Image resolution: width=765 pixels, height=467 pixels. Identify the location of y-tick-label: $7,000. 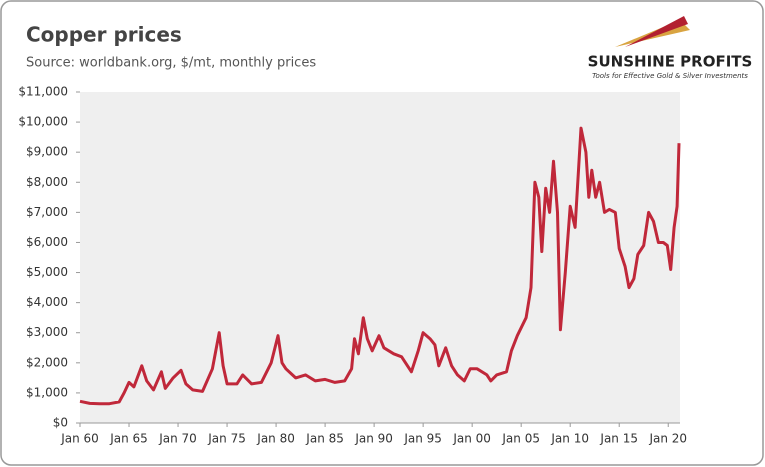
(47, 212).